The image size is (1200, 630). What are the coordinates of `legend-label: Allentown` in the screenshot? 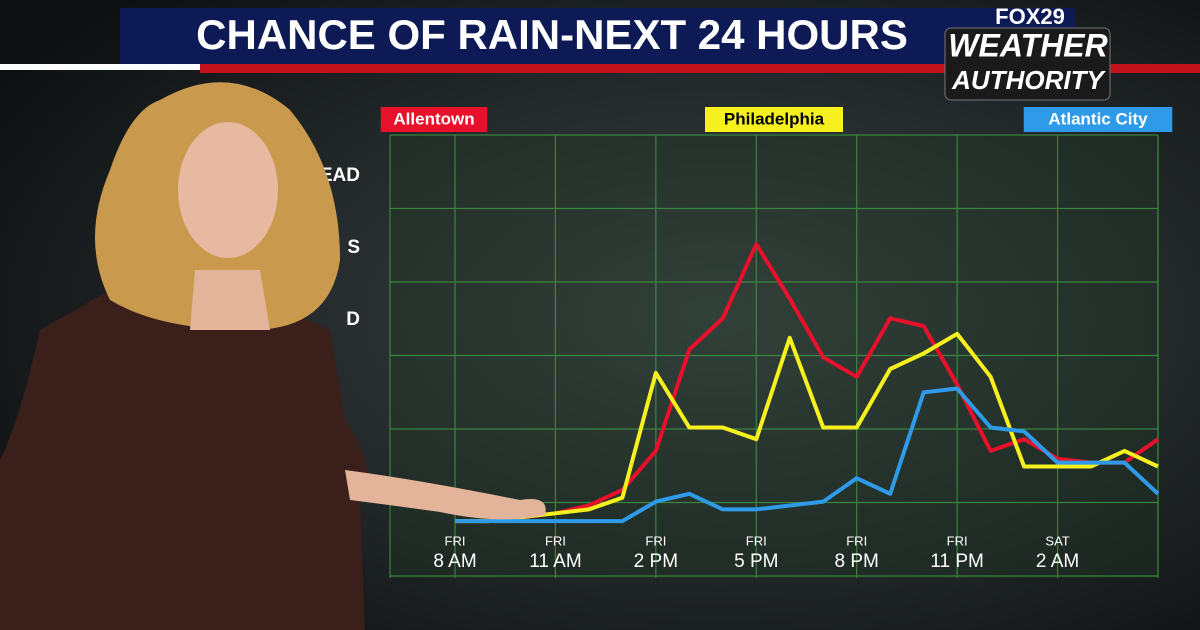 It's located at (433, 118).